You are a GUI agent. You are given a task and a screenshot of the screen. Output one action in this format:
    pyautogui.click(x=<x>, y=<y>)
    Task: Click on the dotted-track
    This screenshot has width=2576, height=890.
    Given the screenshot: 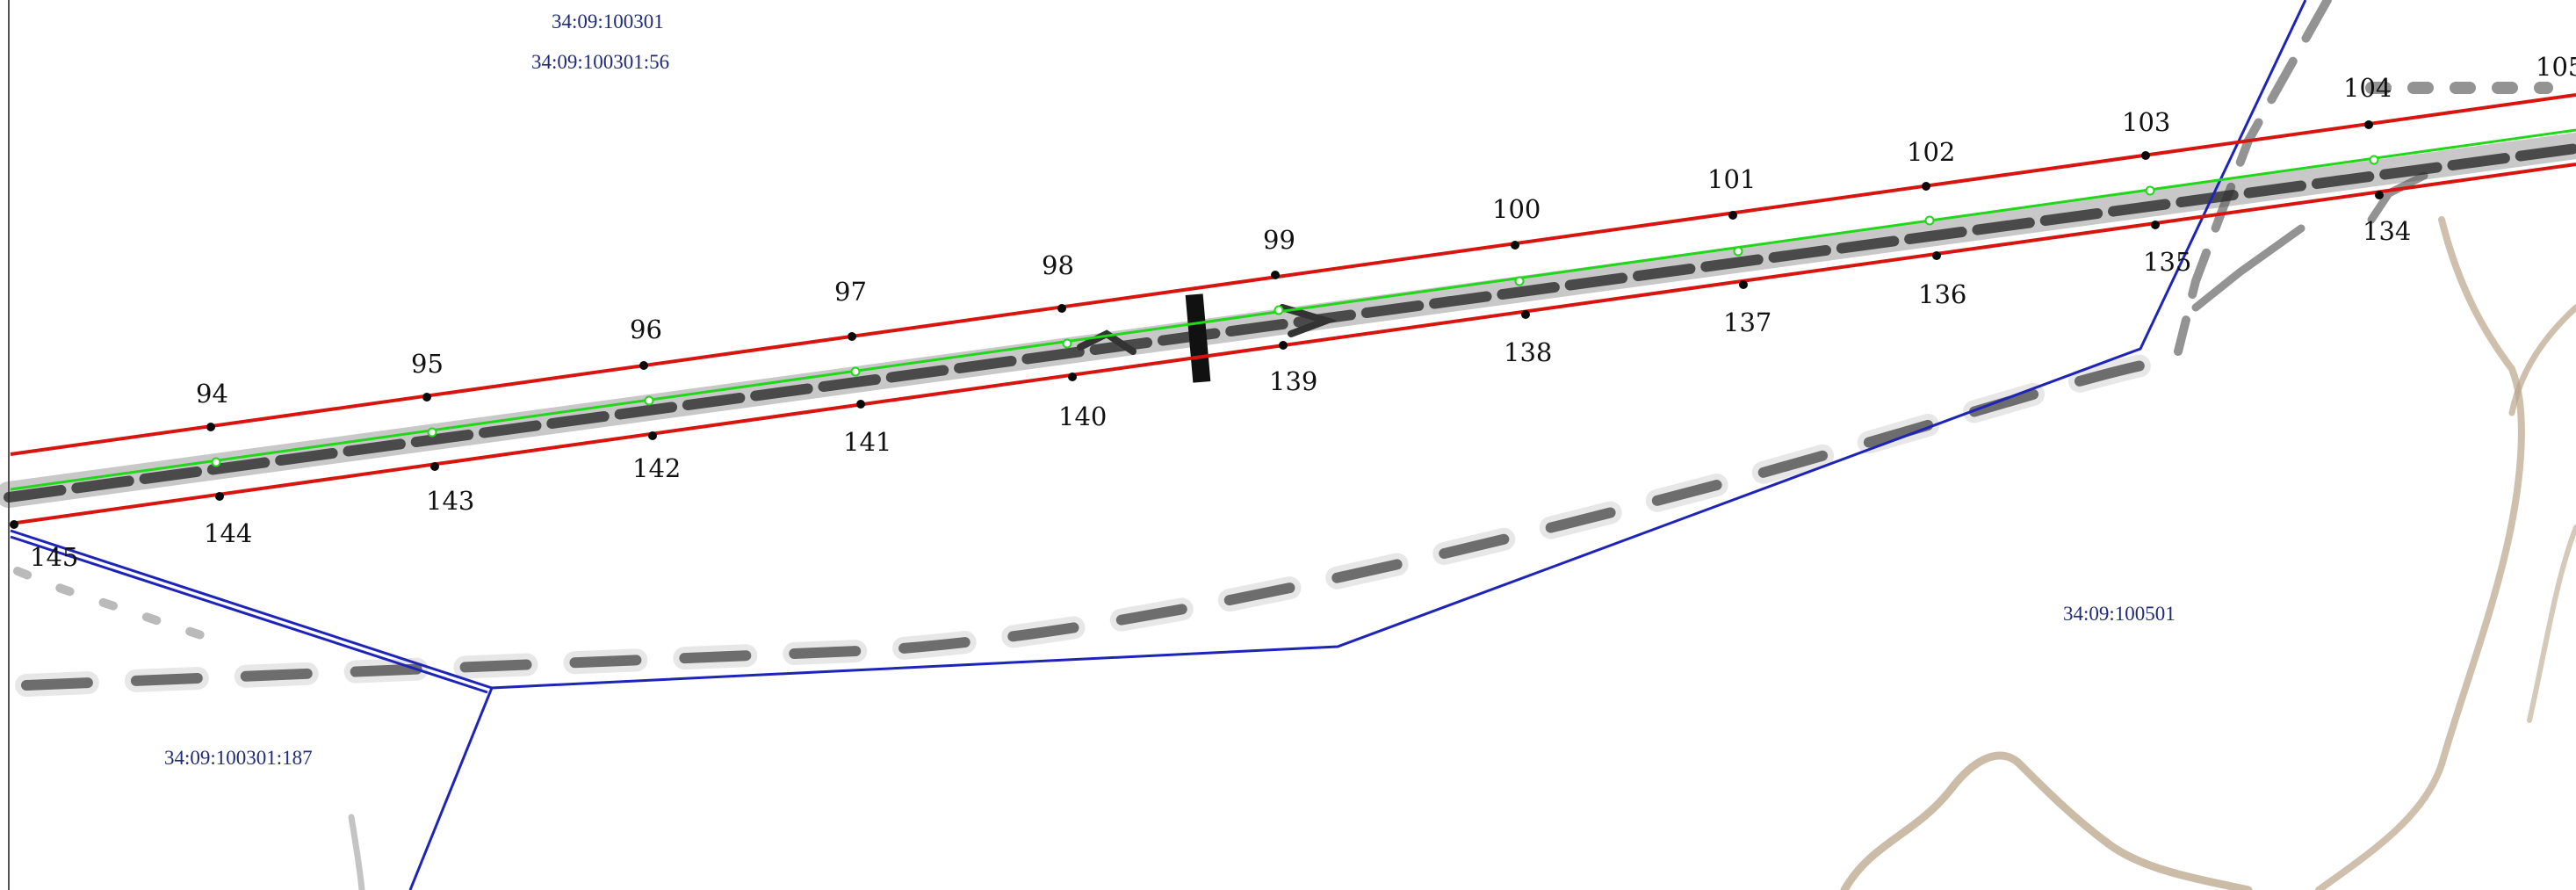 What is the action you would take?
    pyautogui.click(x=118, y=606)
    